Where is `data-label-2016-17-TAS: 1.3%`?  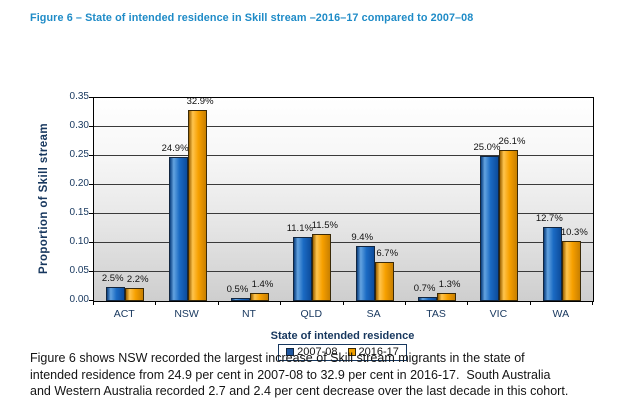
data-label-2016-17-TAS: 1.3% is located at coordinates (449, 285).